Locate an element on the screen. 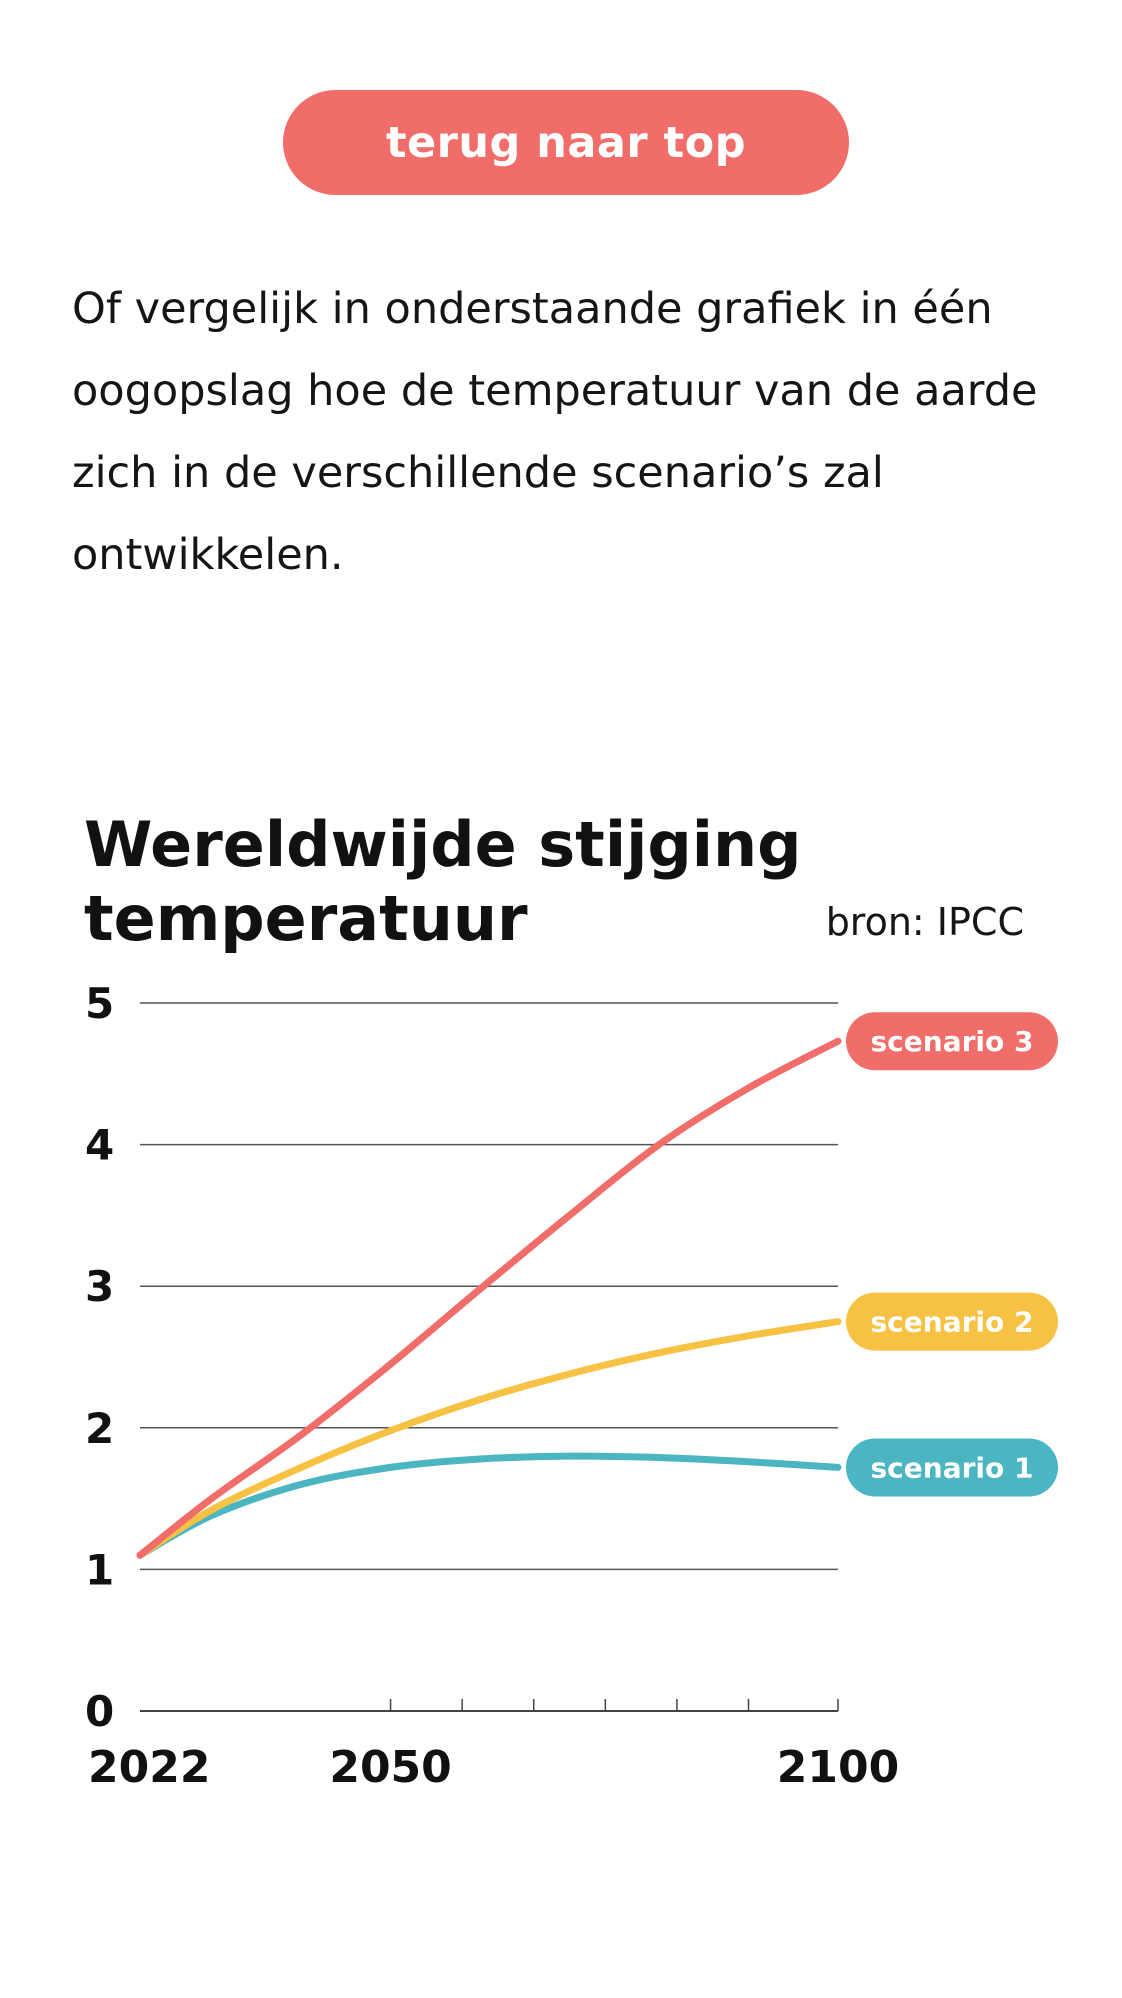 The image size is (1122, 1998). y-tick-label-2: 2 is located at coordinates (99, 1428).